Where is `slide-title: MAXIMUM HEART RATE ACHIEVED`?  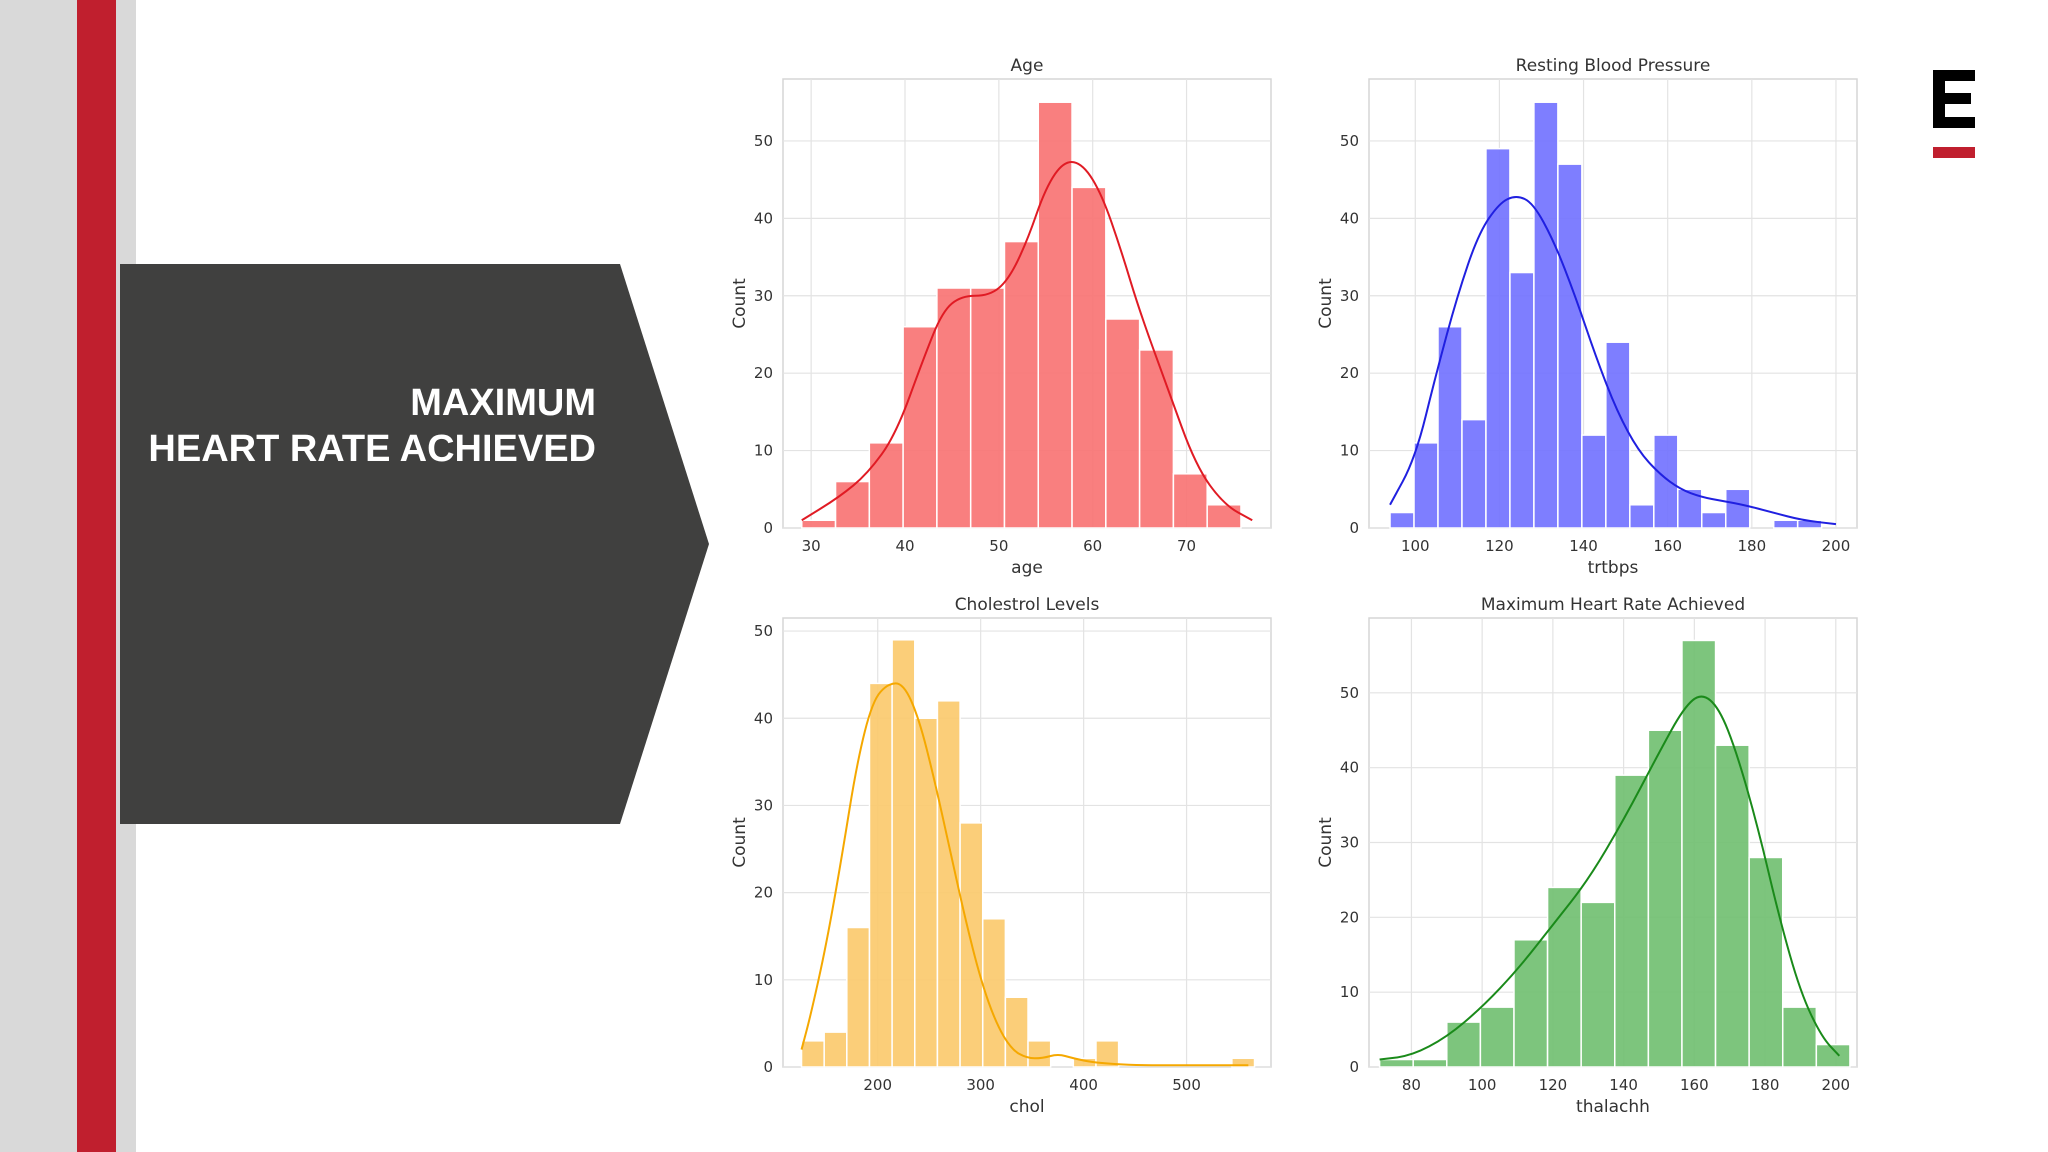 slide-title: MAXIMUM HEART RATE ACHIEVED is located at coordinates (368, 426).